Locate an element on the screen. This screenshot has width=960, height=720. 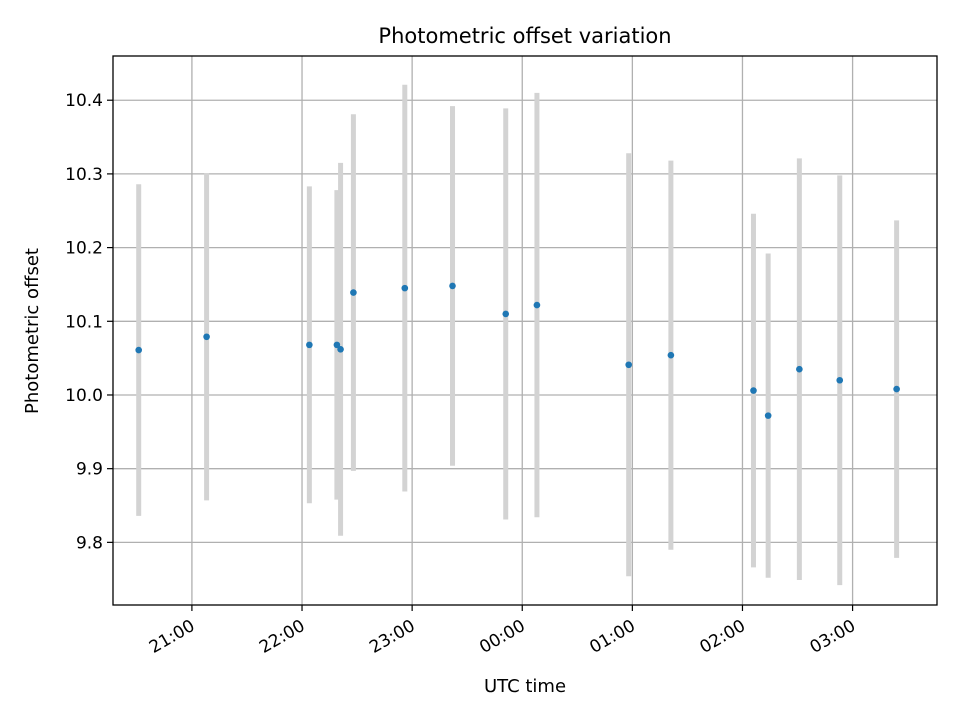
x-axis-label: UTC time is located at coordinates (525, 686).